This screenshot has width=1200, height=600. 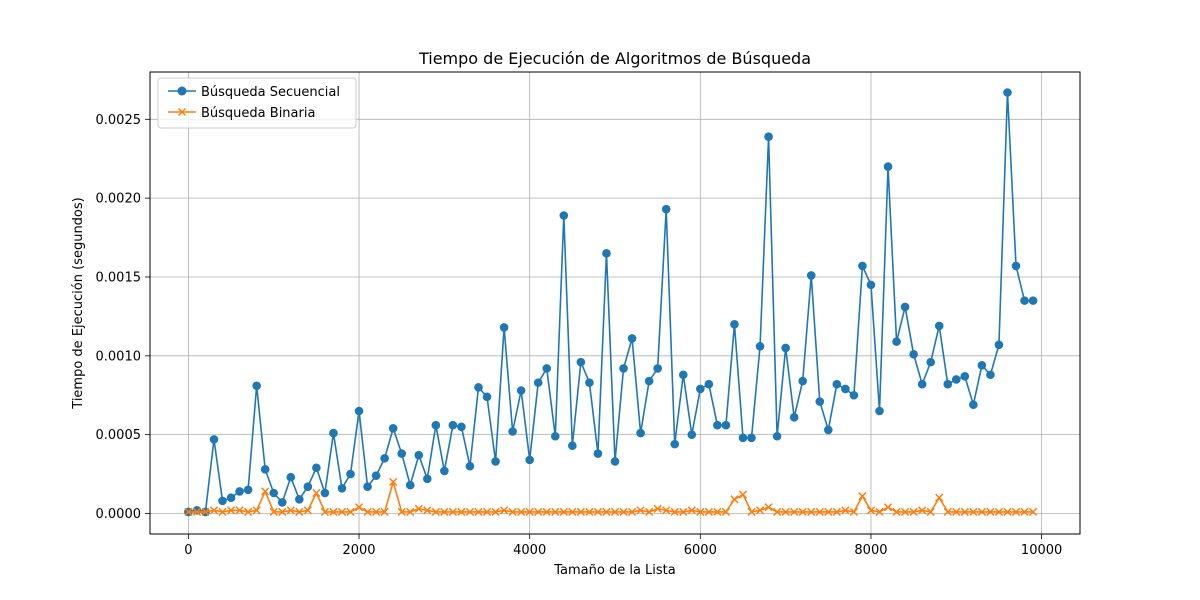 What do you see at coordinates (270, 92) in the screenshot?
I see `legend-label-secuencial: Búsqueda Secuencial` at bounding box center [270, 92].